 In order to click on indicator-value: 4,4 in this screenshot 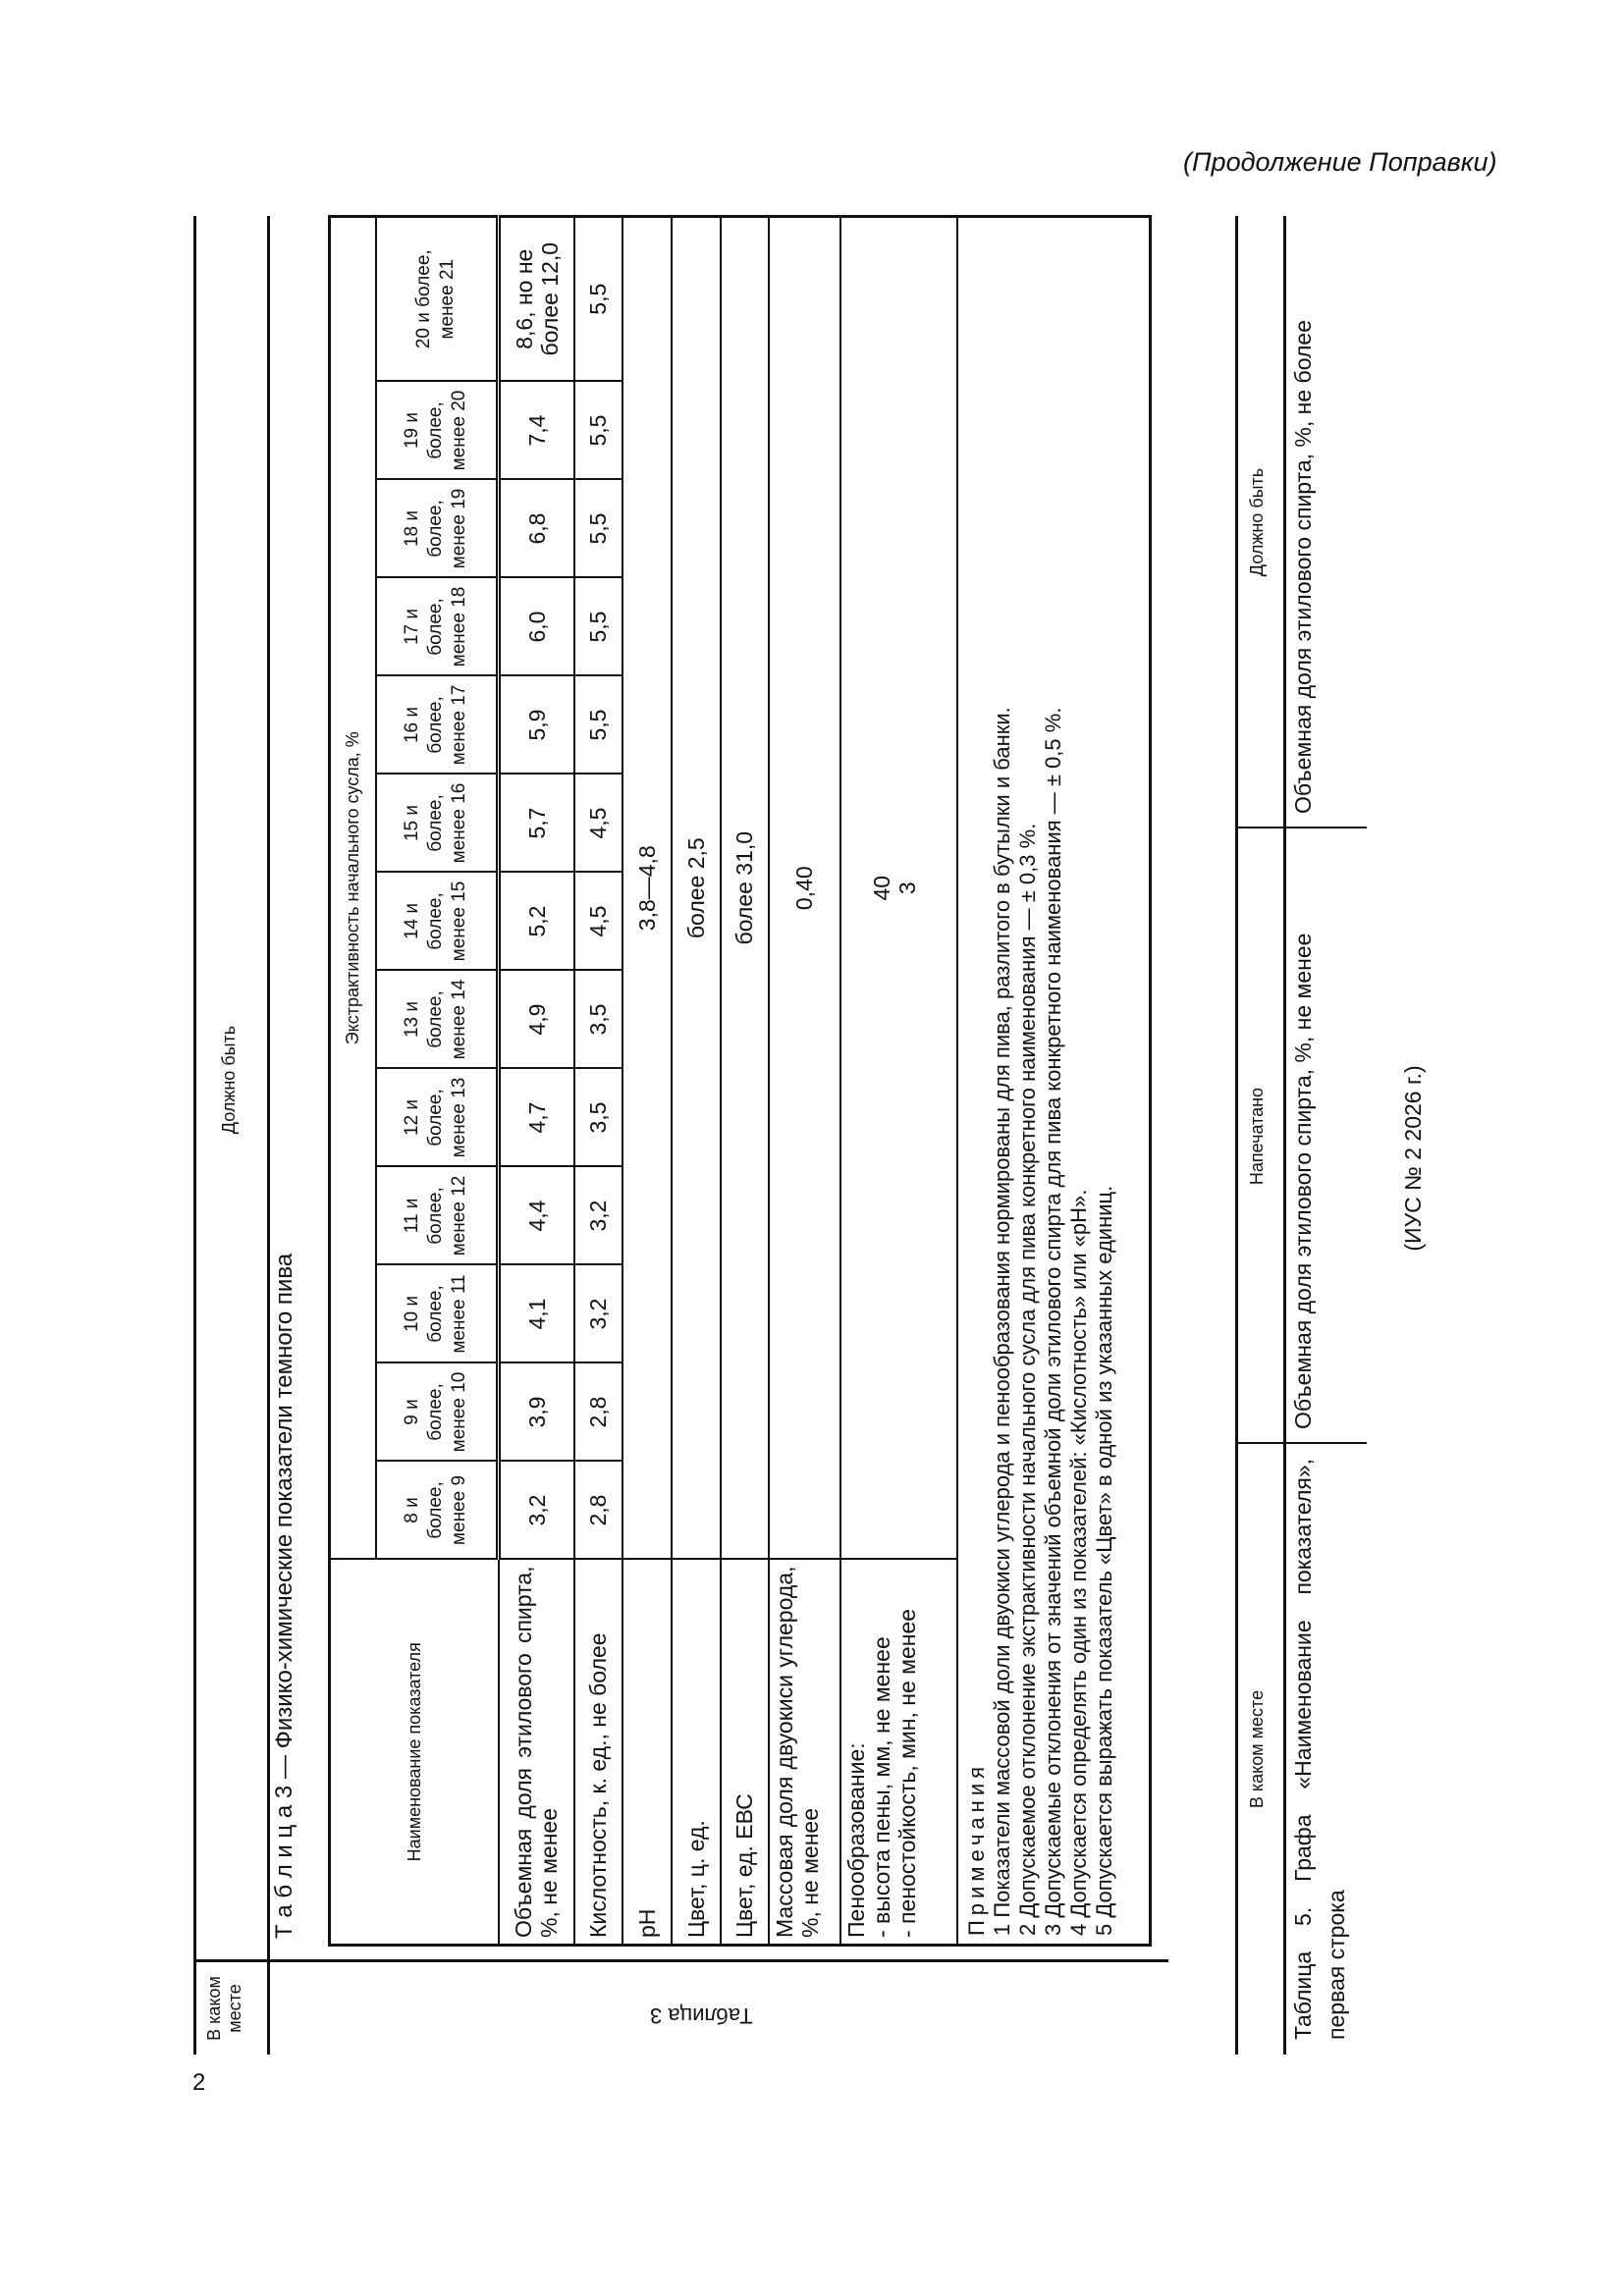, I will do `click(536, 1215)`.